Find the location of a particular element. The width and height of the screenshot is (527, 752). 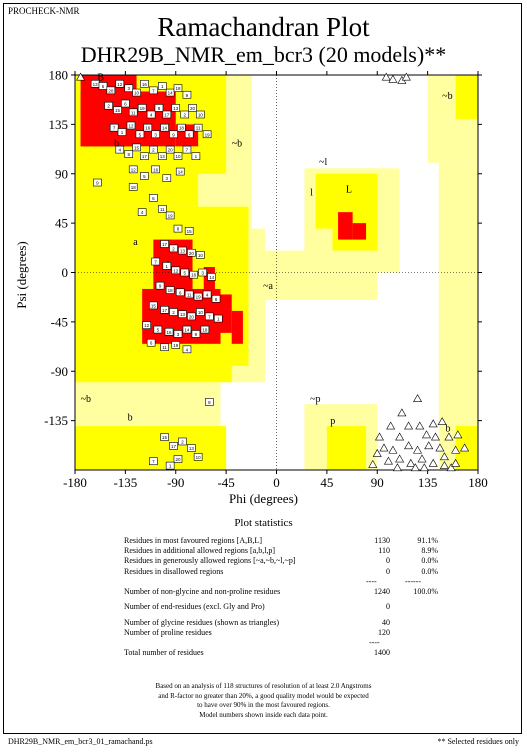

selected-residues-note: ** Selected residues only is located at coordinates (478, 741).